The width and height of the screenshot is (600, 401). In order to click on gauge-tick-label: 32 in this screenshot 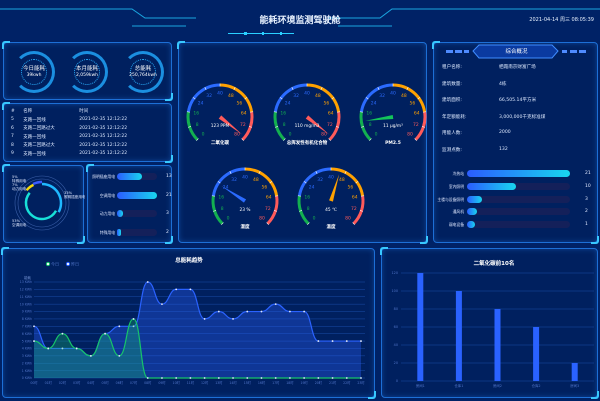, I will do `click(320, 180)`.